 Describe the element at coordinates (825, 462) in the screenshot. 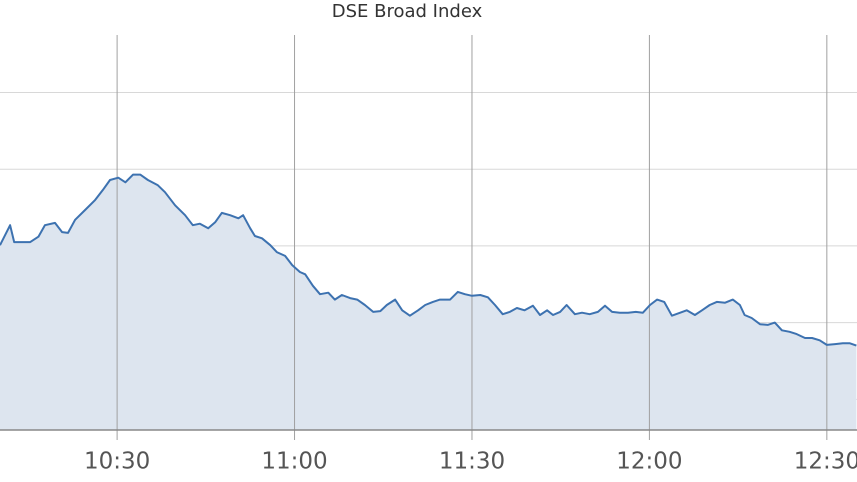

I see `x-tick-label: 12:30` at that location.